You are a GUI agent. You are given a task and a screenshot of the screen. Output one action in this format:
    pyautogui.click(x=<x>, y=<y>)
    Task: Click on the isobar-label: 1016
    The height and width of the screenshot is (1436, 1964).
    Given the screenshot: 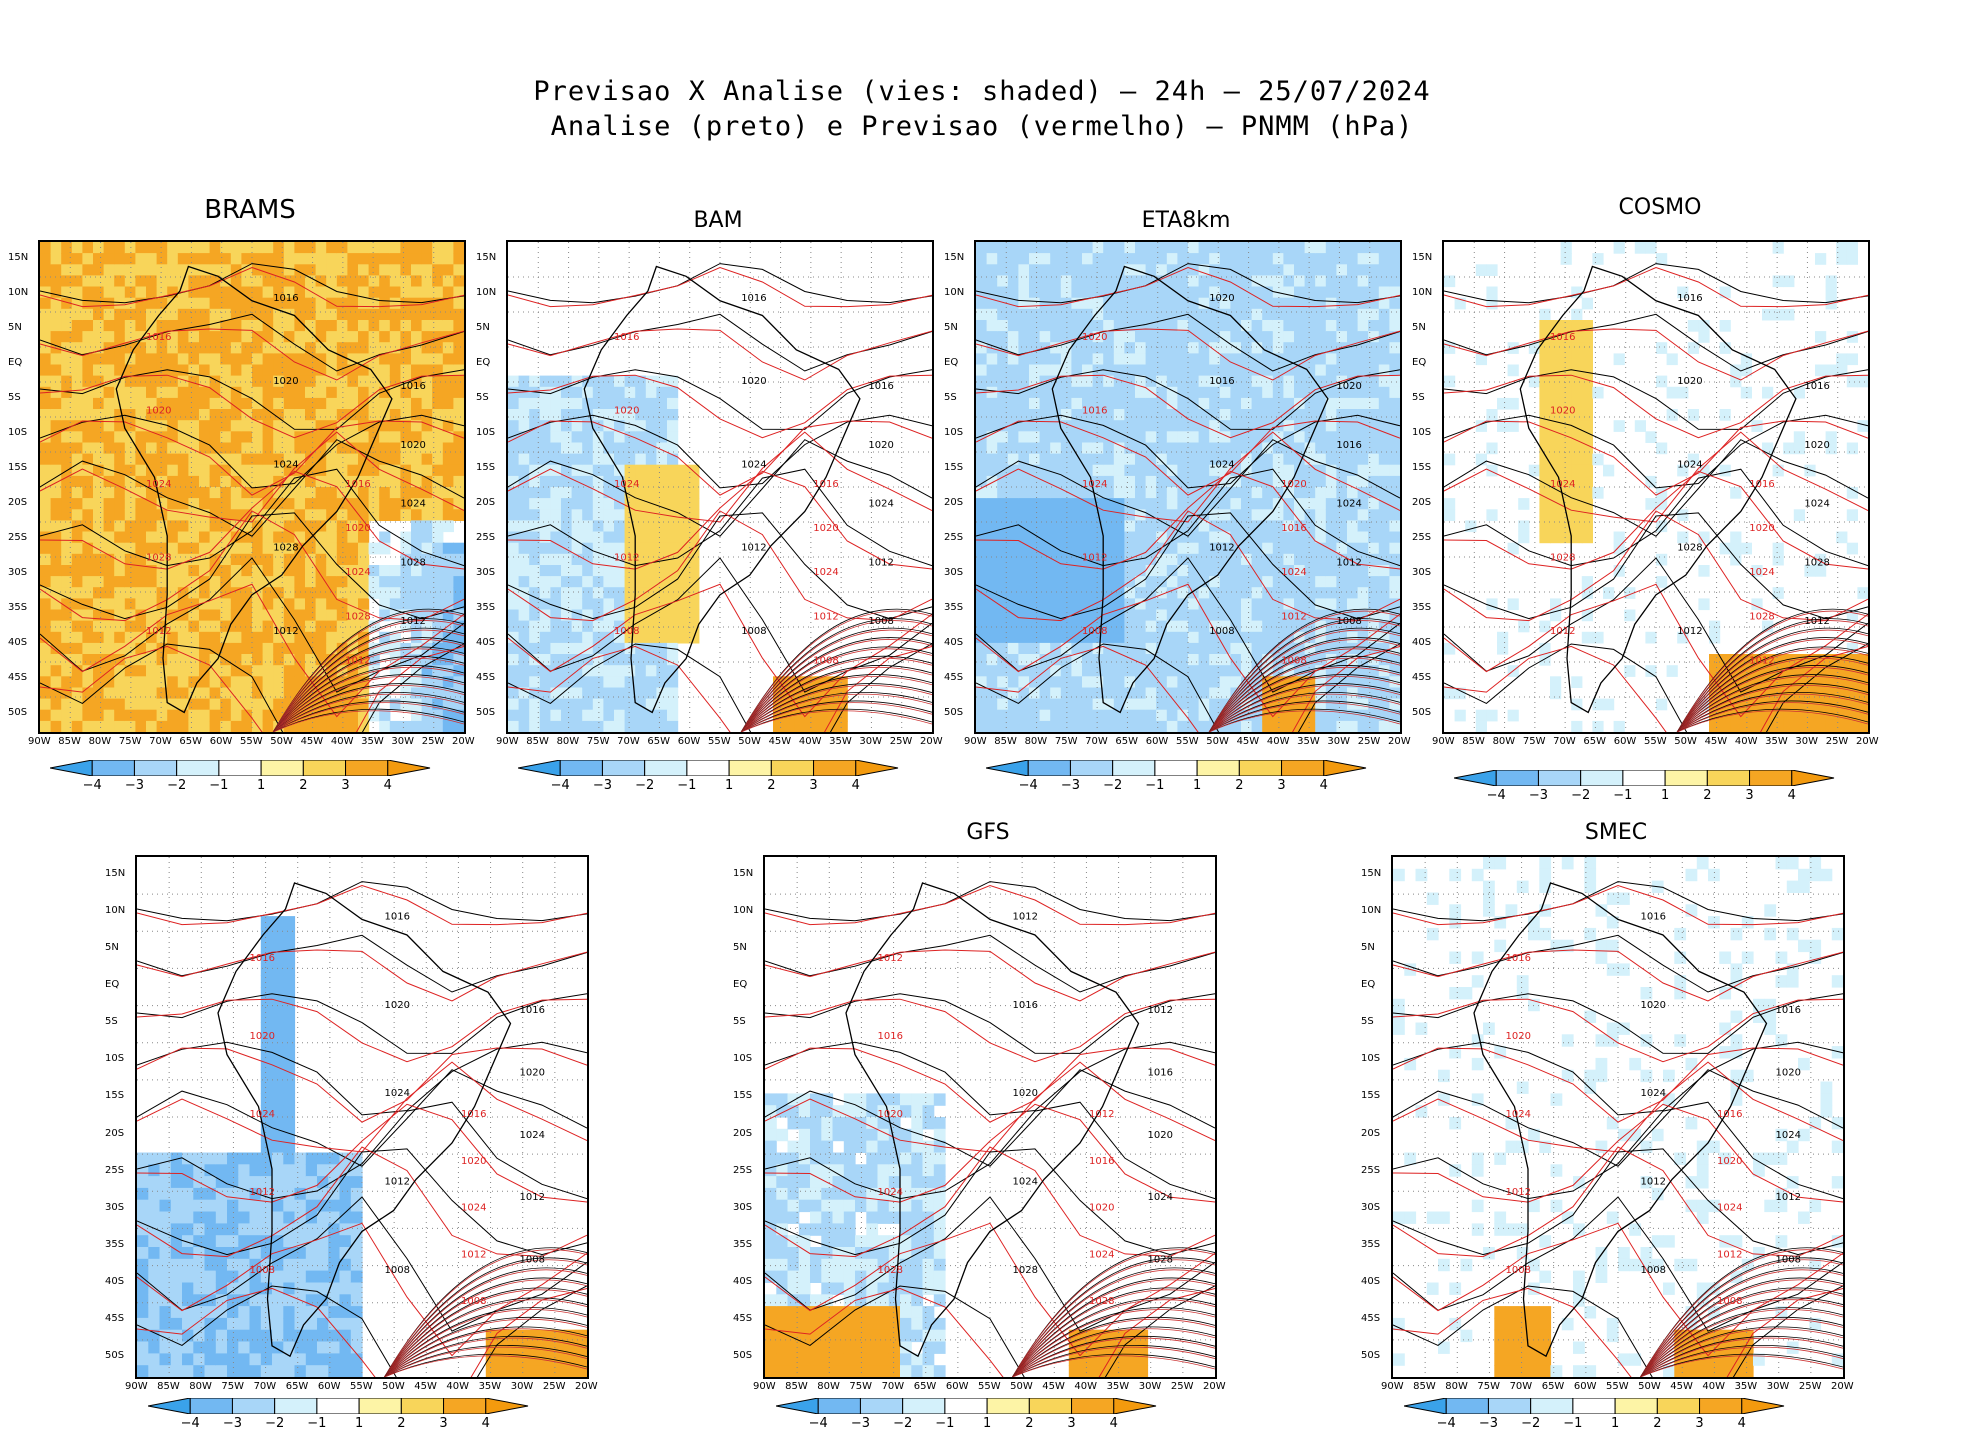 What is the action you would take?
    pyautogui.click(x=158, y=337)
    